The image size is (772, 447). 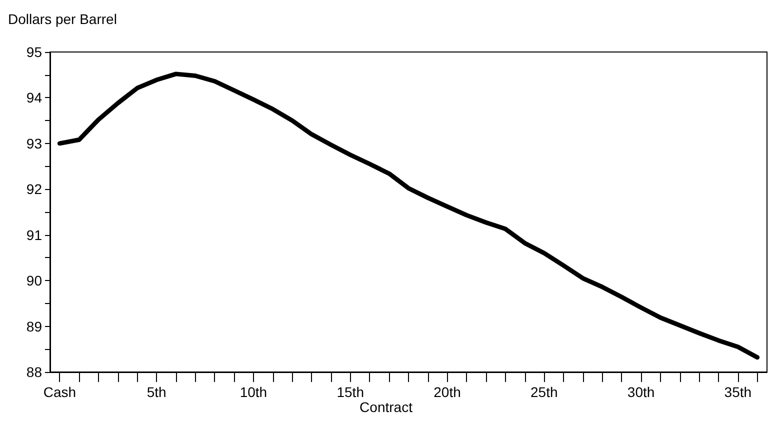 I want to click on x-tick-label: 10th, so click(x=254, y=392).